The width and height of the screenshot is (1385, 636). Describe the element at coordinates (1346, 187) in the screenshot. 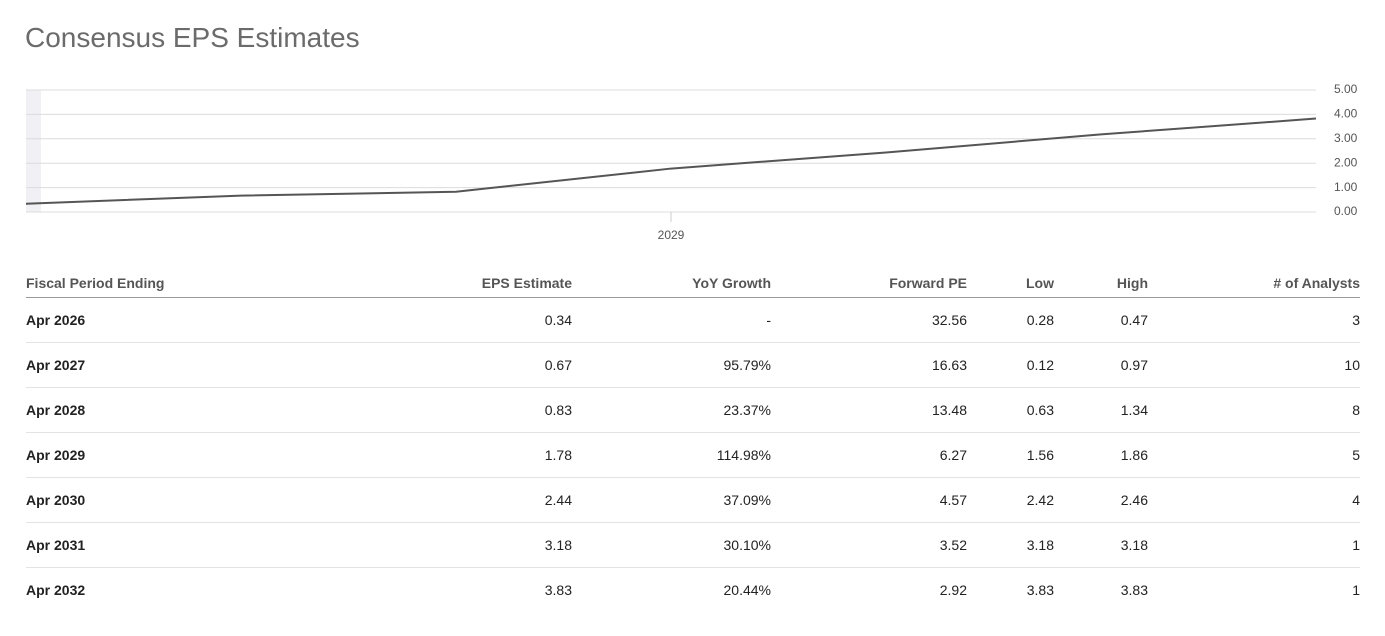

I see `y-tick-label: 1.00` at that location.